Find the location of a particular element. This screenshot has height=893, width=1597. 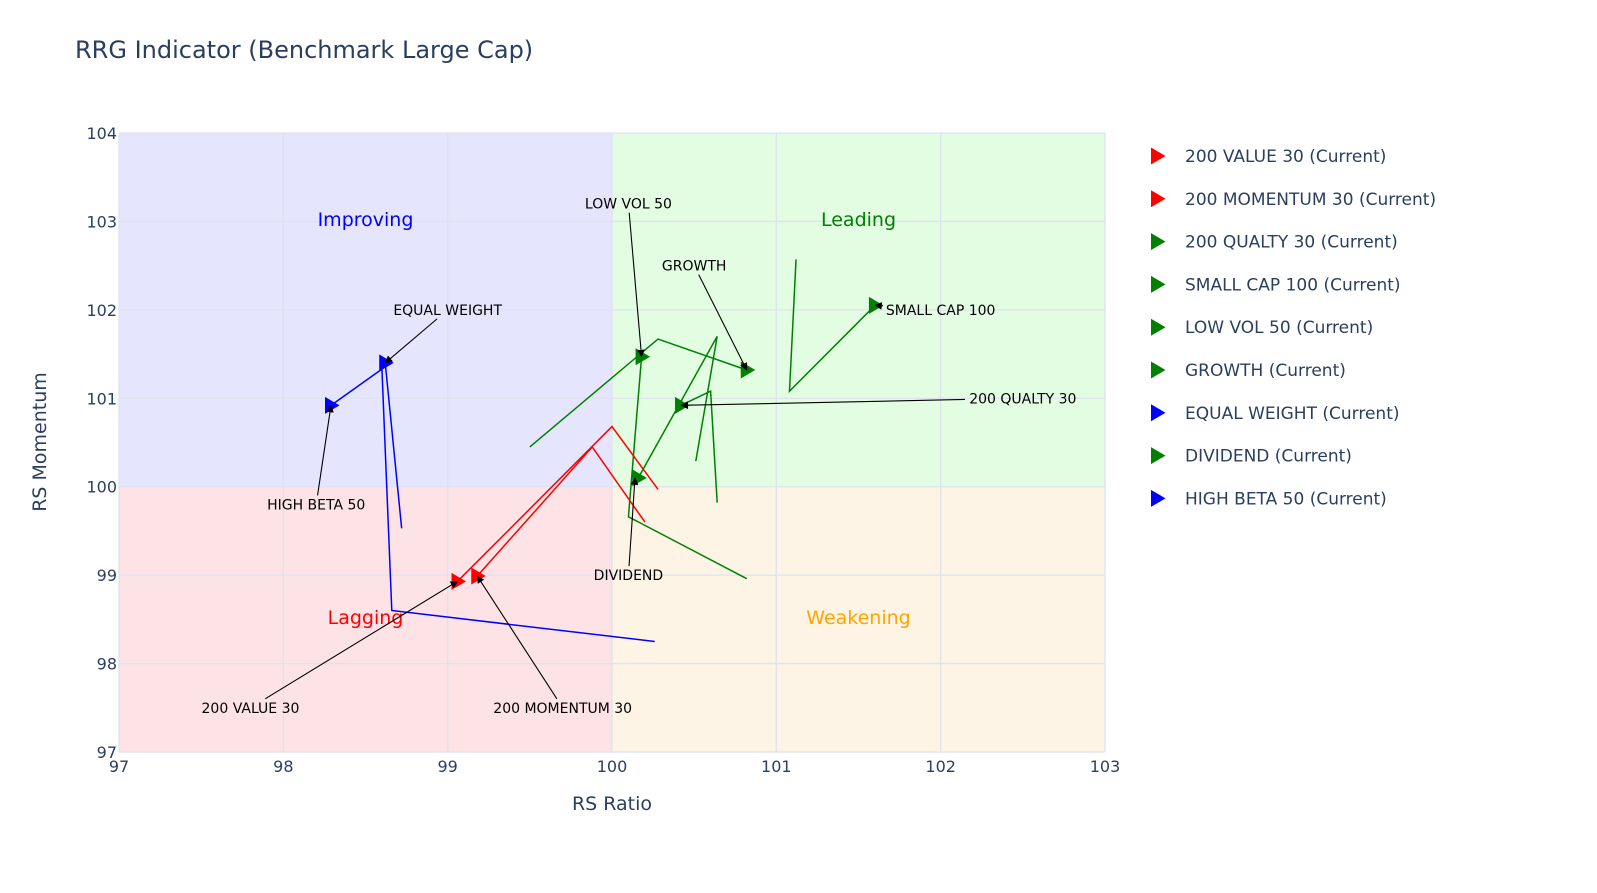

quadrant-label-weakening: Weakening is located at coordinates (858, 618).